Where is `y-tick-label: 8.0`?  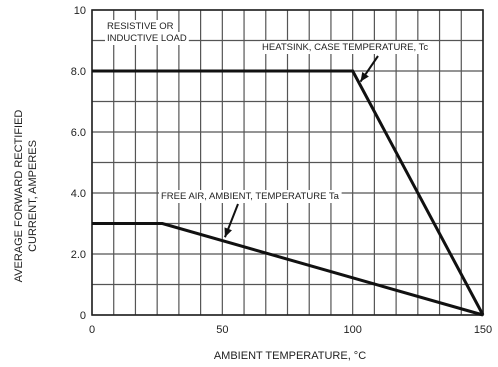
y-tick-label: 8.0 is located at coordinates (78, 72).